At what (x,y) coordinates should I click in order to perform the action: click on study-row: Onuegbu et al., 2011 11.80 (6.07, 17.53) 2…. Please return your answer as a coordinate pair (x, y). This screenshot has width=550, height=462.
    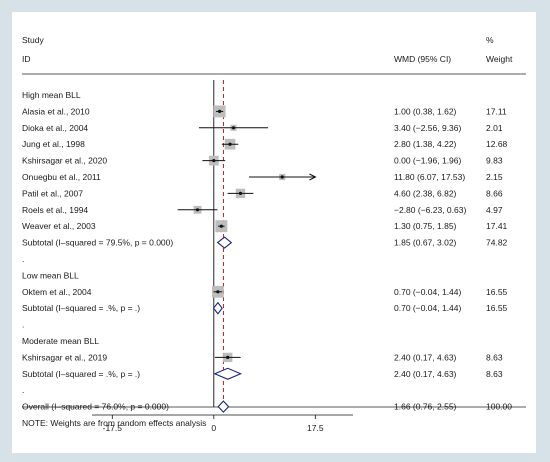
    Looking at the image, I should click on (262, 177).